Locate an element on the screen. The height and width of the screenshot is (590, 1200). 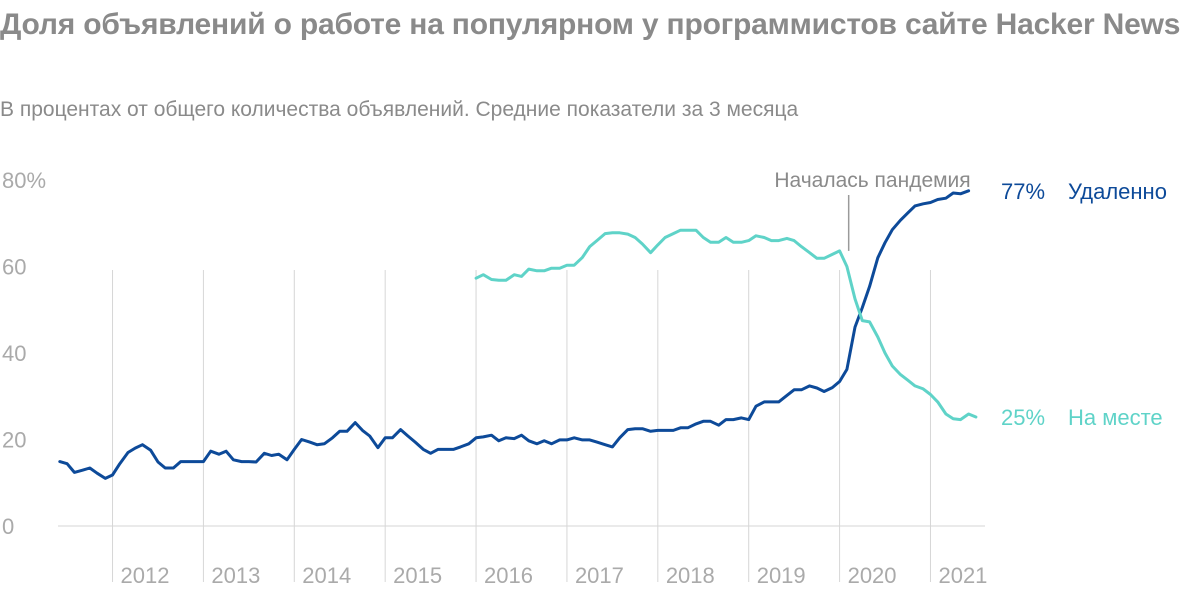
y-tick-label: 60 is located at coordinates (14, 267).